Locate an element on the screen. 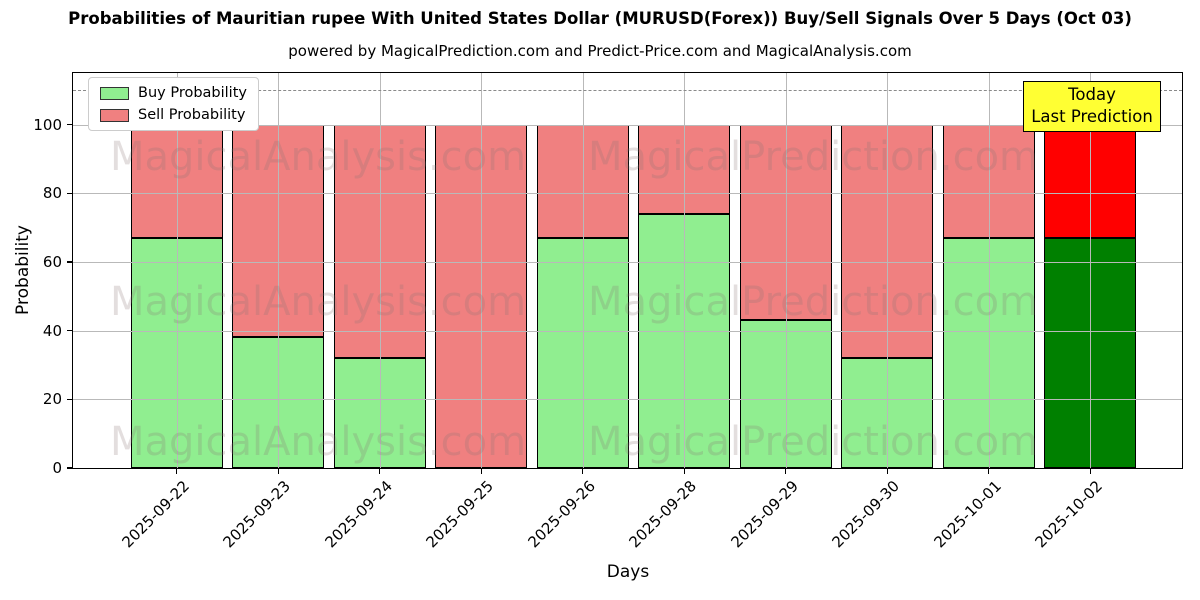  threshold-dashed-line is located at coordinates (627, 91).